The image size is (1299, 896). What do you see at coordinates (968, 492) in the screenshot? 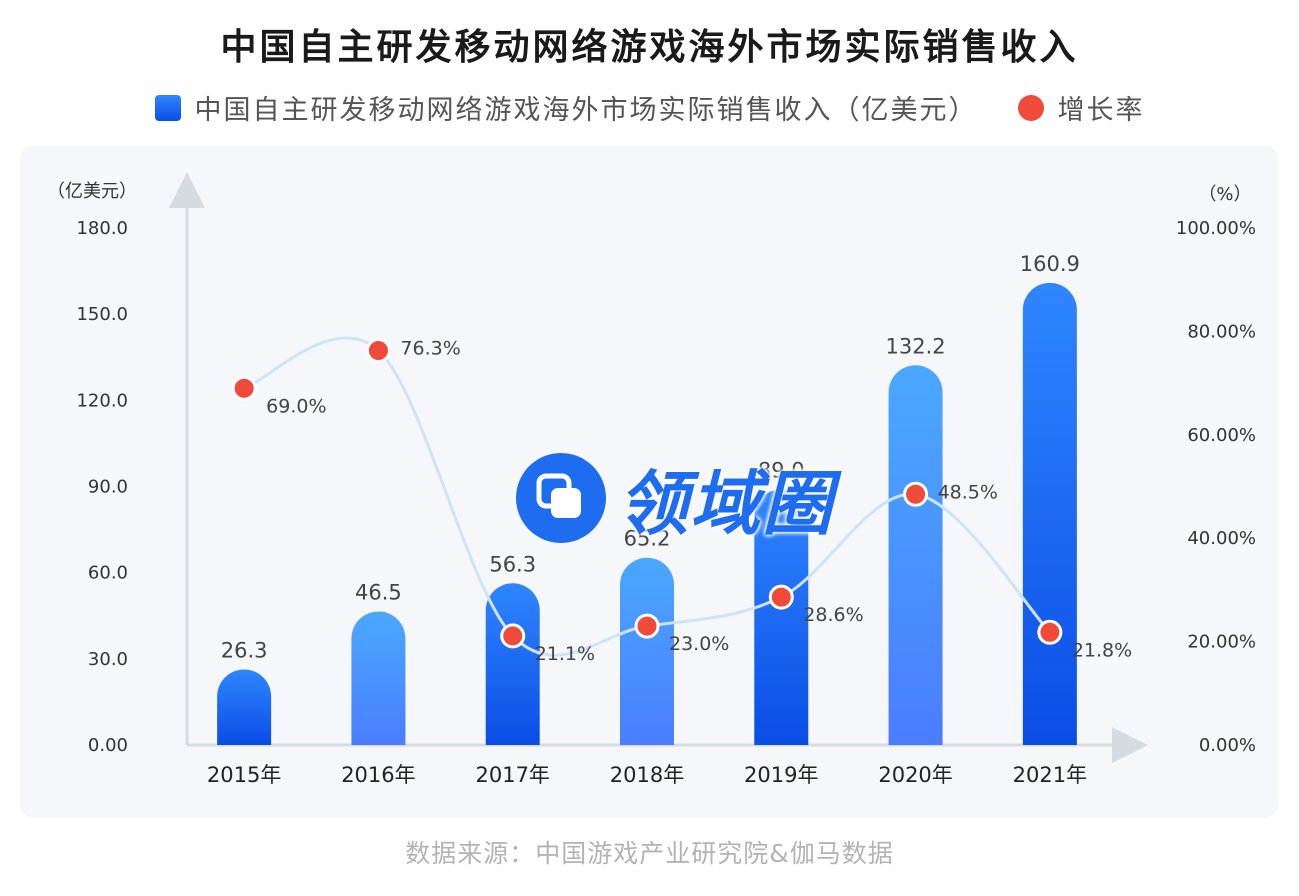
I see `growth-value-label: 48.5%` at bounding box center [968, 492].